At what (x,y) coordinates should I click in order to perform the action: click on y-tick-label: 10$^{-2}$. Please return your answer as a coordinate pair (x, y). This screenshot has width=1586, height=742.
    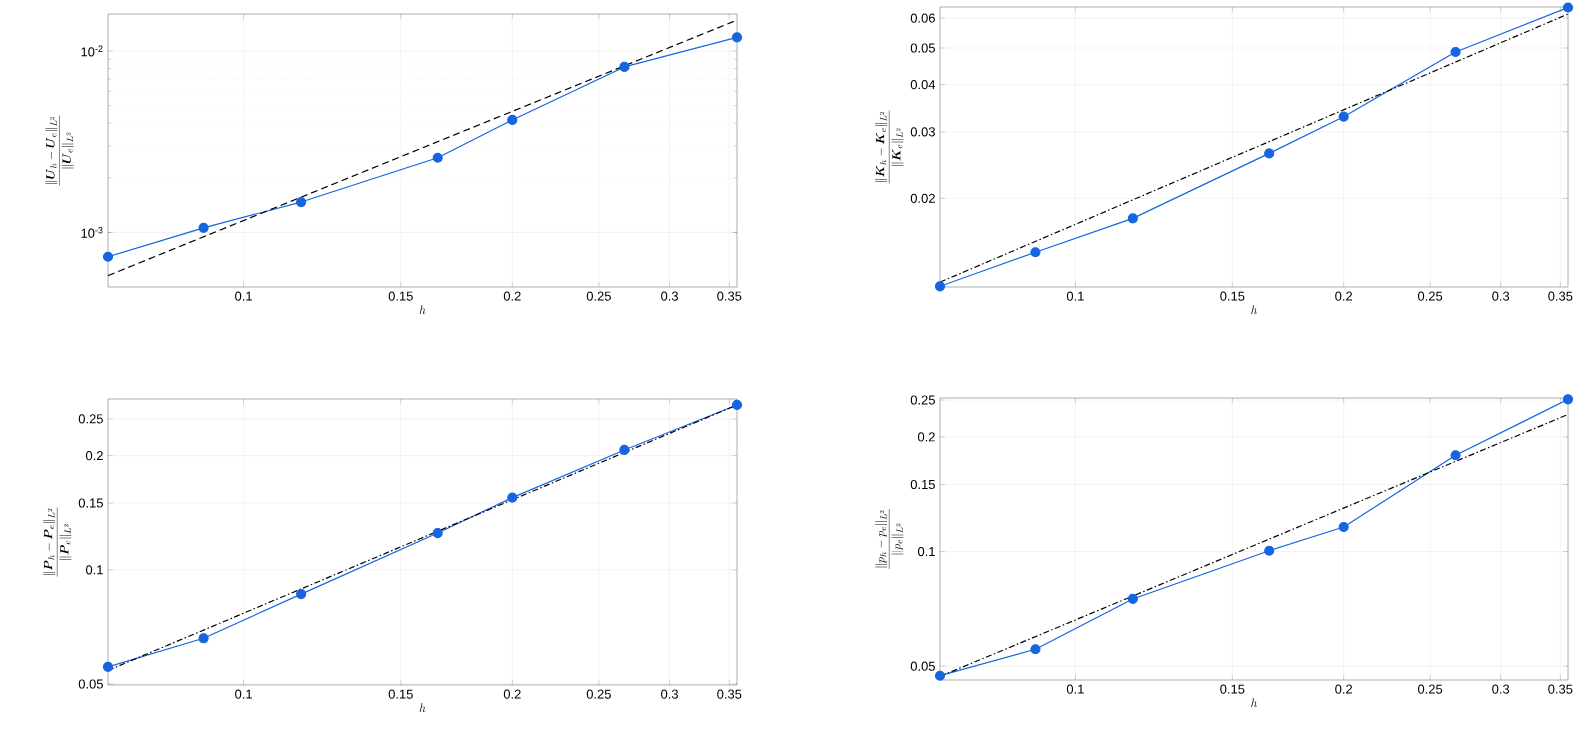
    Looking at the image, I should click on (92, 51).